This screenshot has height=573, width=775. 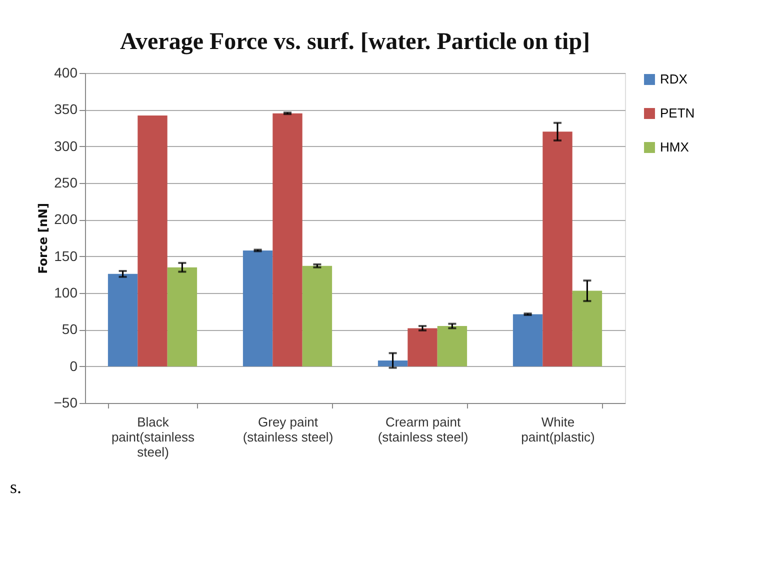 What do you see at coordinates (423, 429) in the screenshot?
I see `x-tick-label: Crearm paint (stainless steel)` at bounding box center [423, 429].